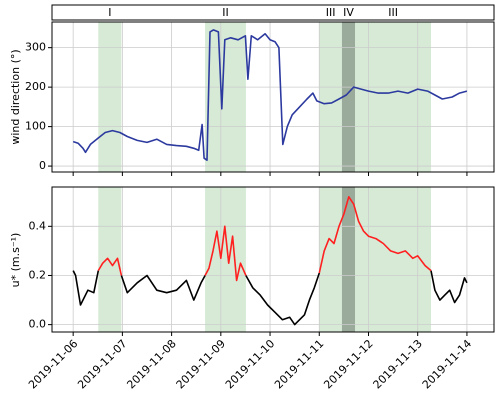  I want to click on x-tick-label: 2019-11-08, so click(151, 364).